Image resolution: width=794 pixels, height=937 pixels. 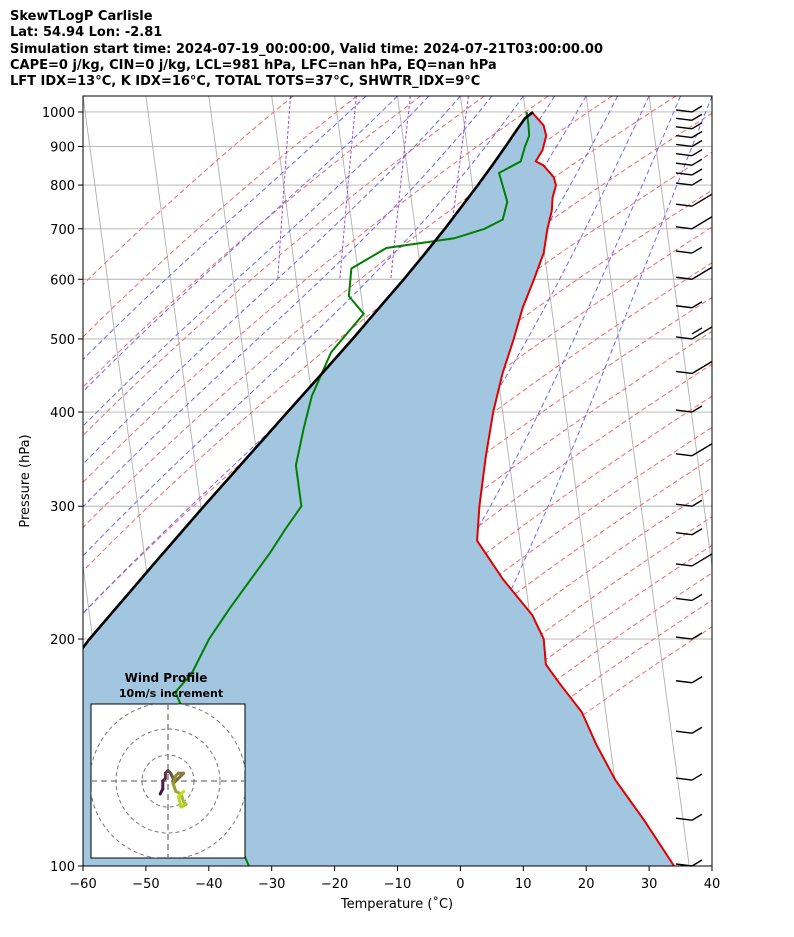 What do you see at coordinates (586, 884) in the screenshot?
I see `x-tick-label: 20` at bounding box center [586, 884].